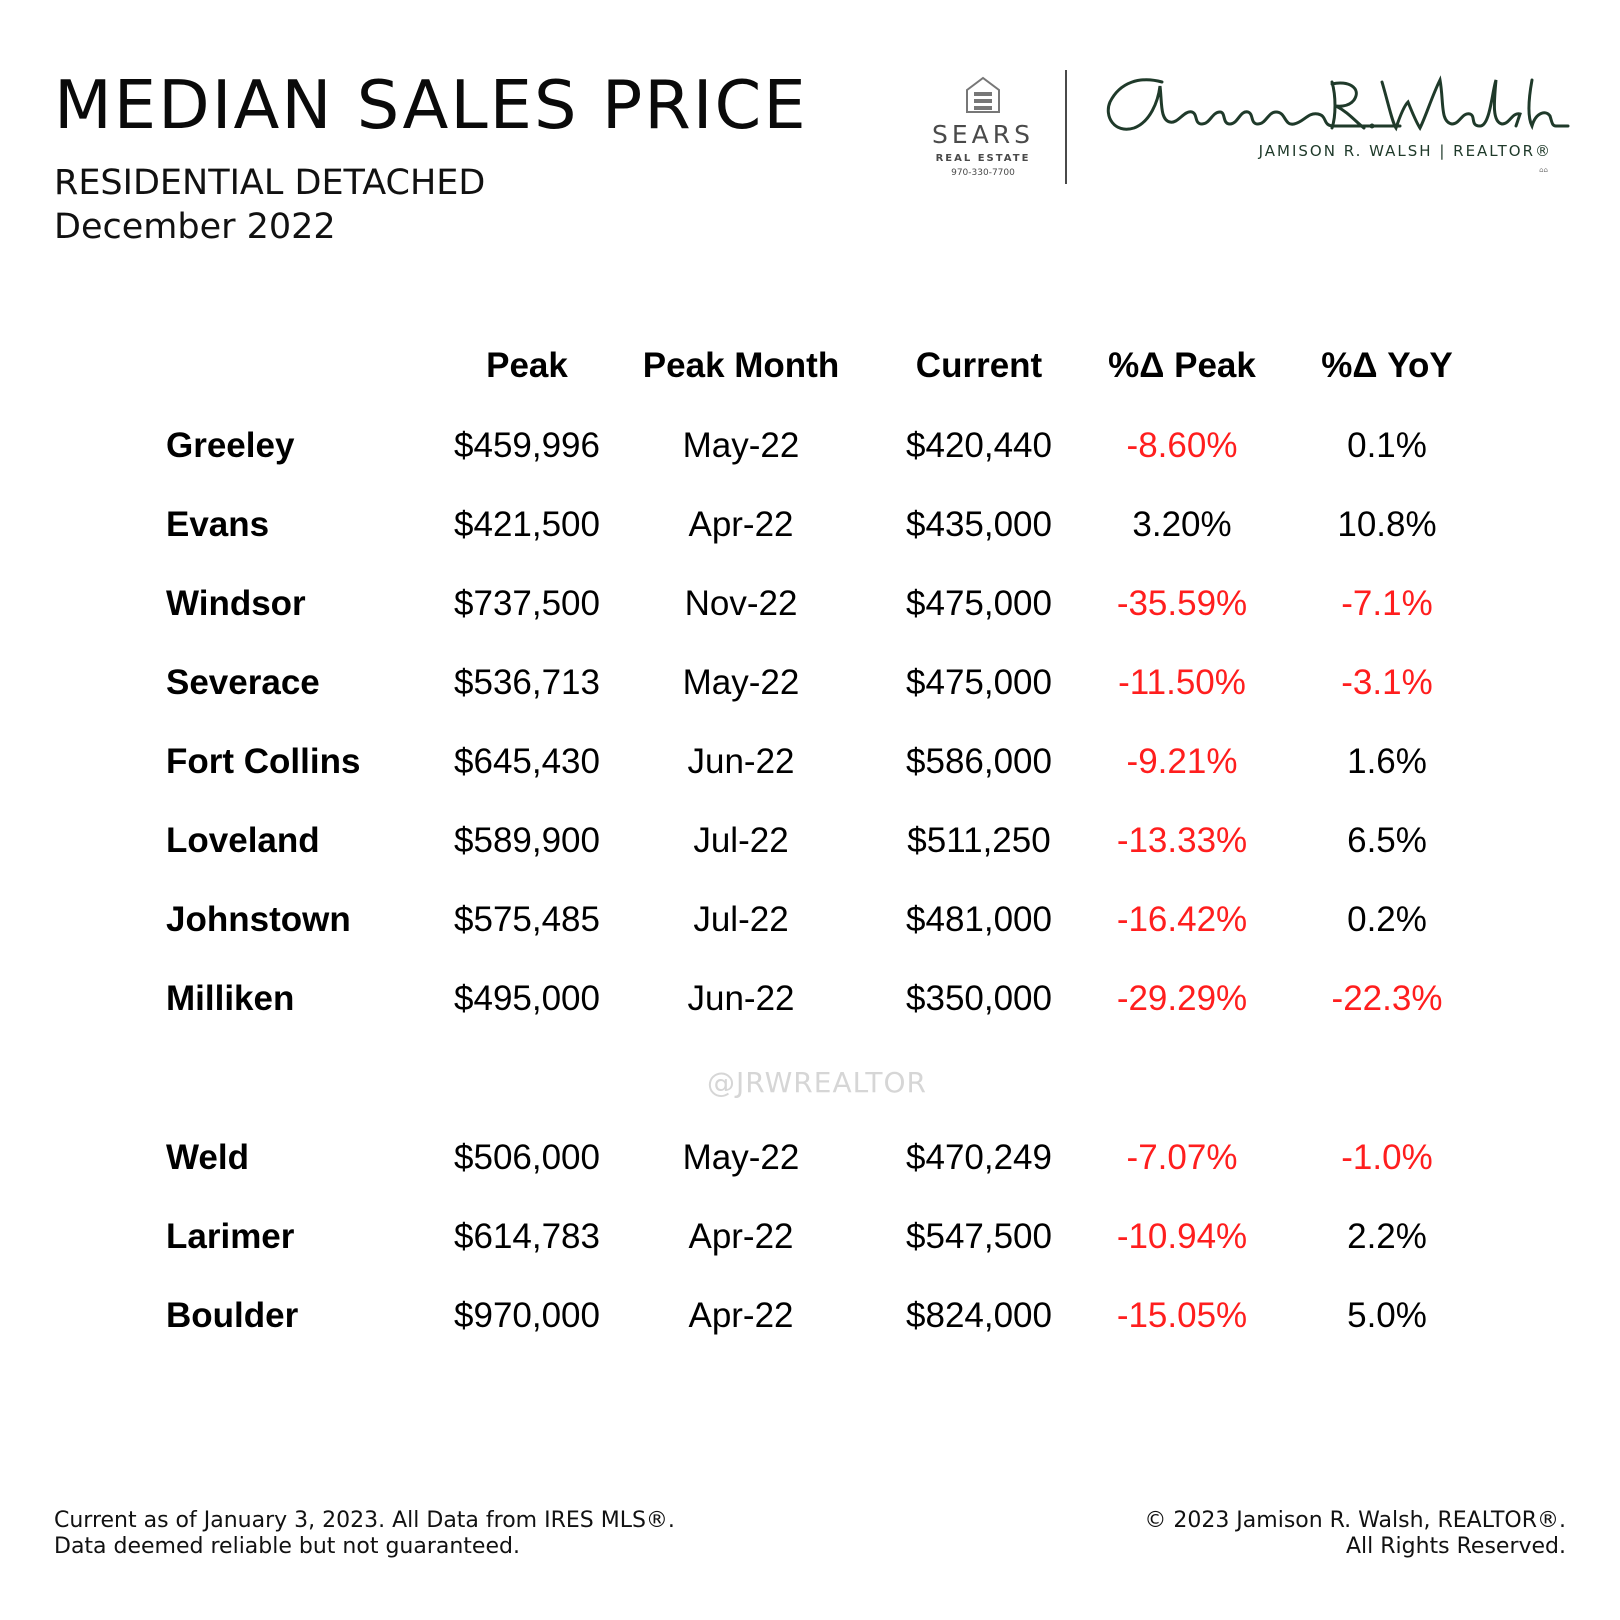 This screenshot has width=1620, height=1620. What do you see at coordinates (527, 603) in the screenshot?
I see `table-cell: $737,500` at bounding box center [527, 603].